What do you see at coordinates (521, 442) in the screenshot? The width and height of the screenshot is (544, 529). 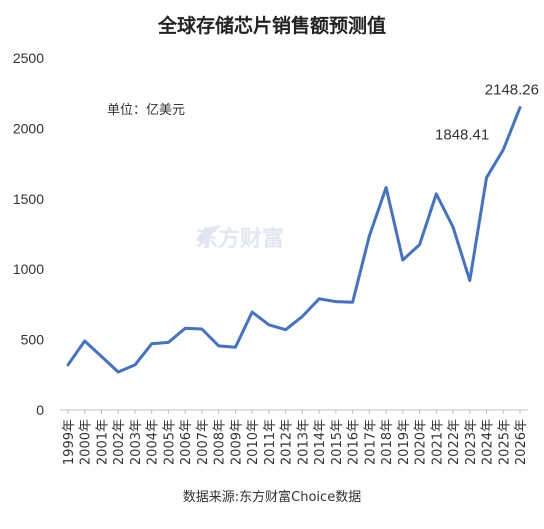 I see `x-tick-label: 2026年` at bounding box center [521, 442].